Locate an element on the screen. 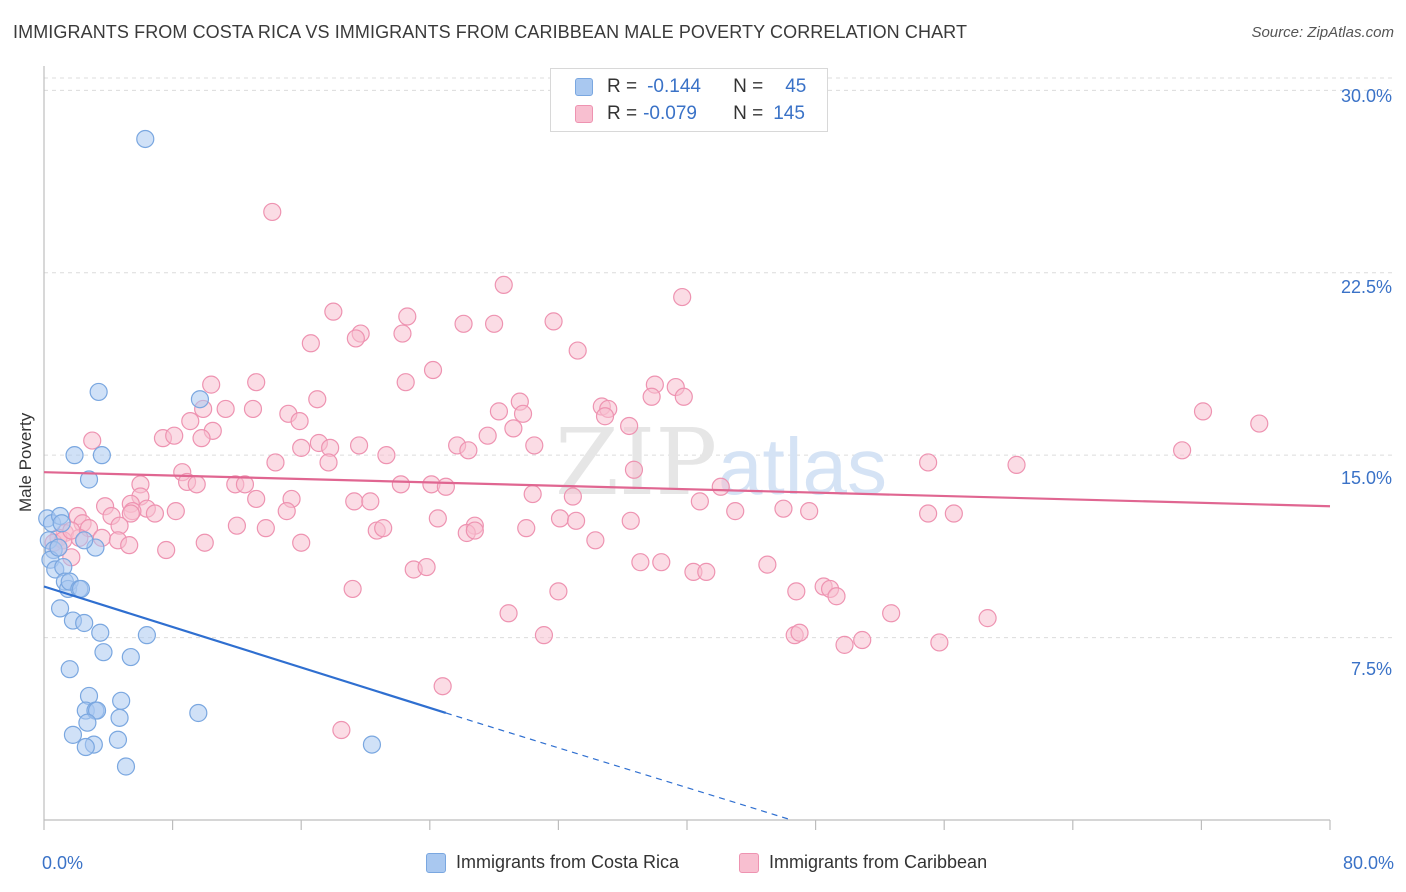 The image size is (1406, 892). legend-r-label: R = is located at coordinates (622, 113).